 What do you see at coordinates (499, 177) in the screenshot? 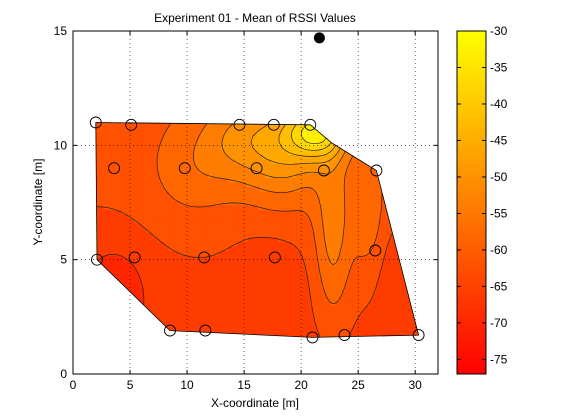
I see `colorbar-tick-label: -50` at bounding box center [499, 177].